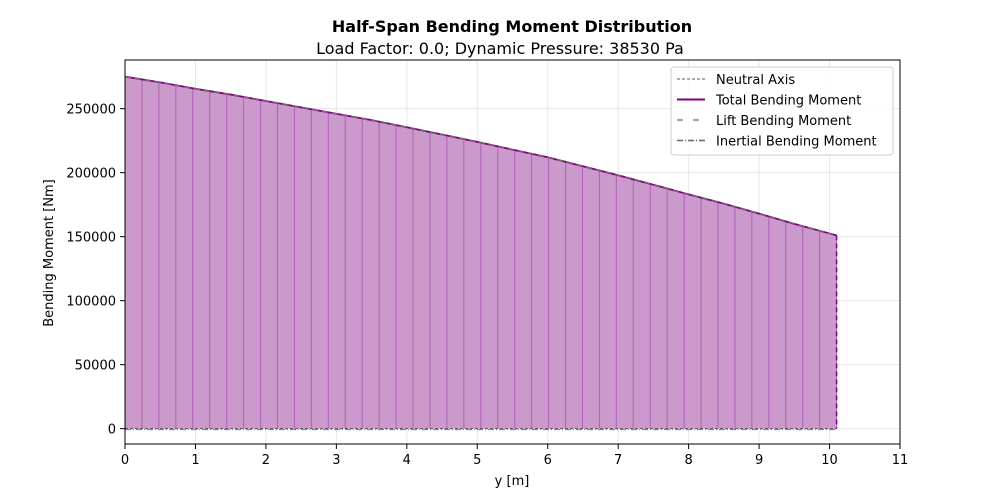 The image size is (1000, 500). Describe the element at coordinates (91, 174) in the screenshot. I see `y-tick-label: 200000` at that location.